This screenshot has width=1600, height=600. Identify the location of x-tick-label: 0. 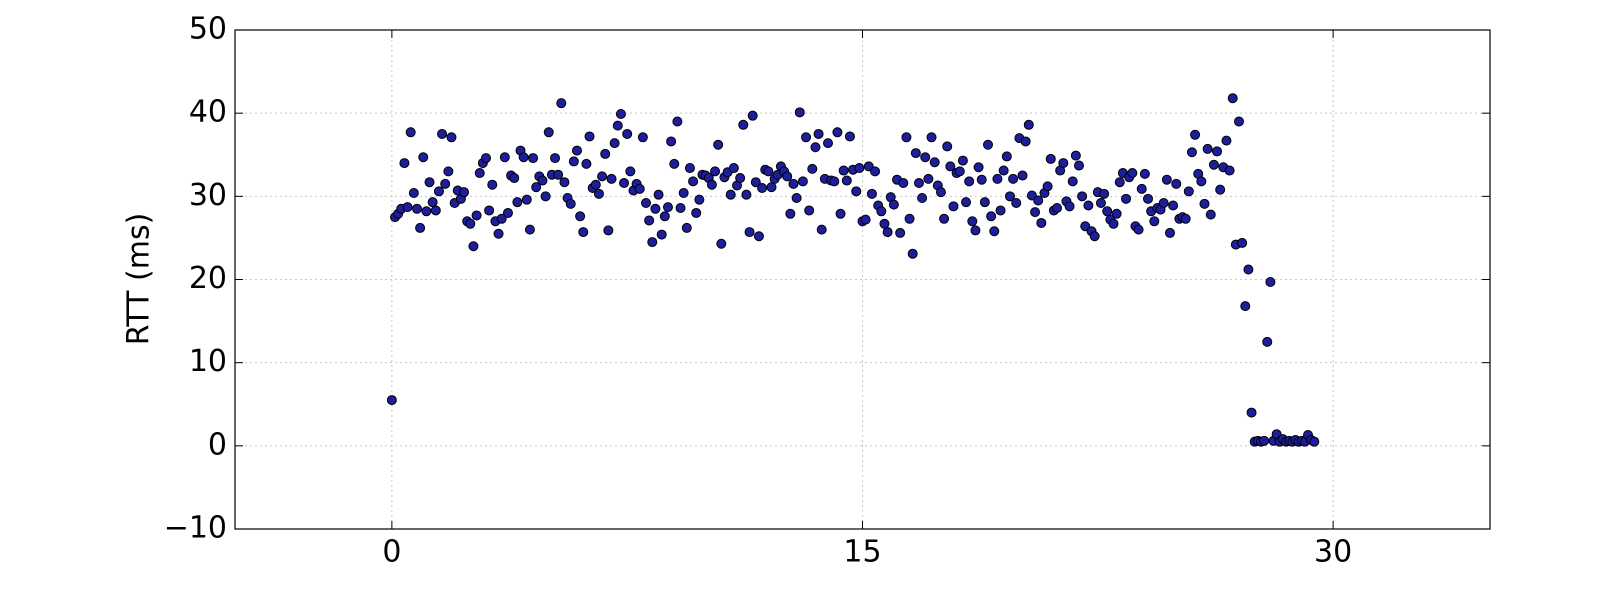
(391, 552).